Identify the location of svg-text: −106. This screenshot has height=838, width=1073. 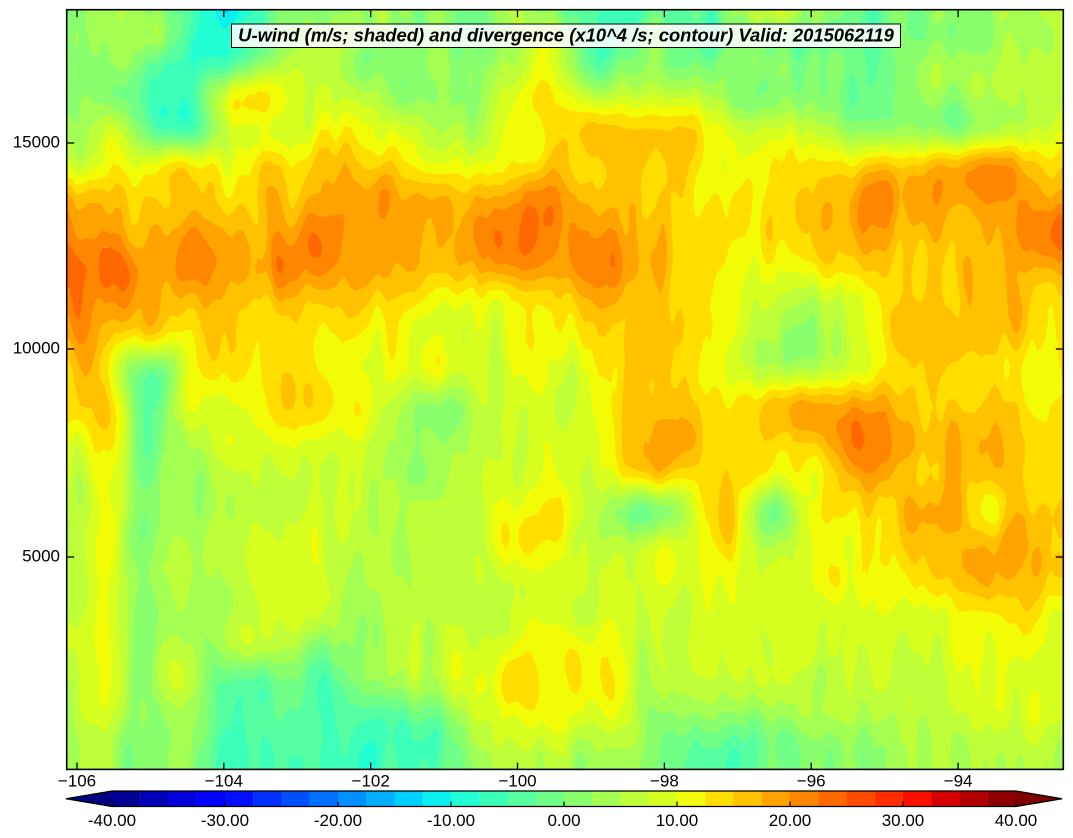
(77, 781).